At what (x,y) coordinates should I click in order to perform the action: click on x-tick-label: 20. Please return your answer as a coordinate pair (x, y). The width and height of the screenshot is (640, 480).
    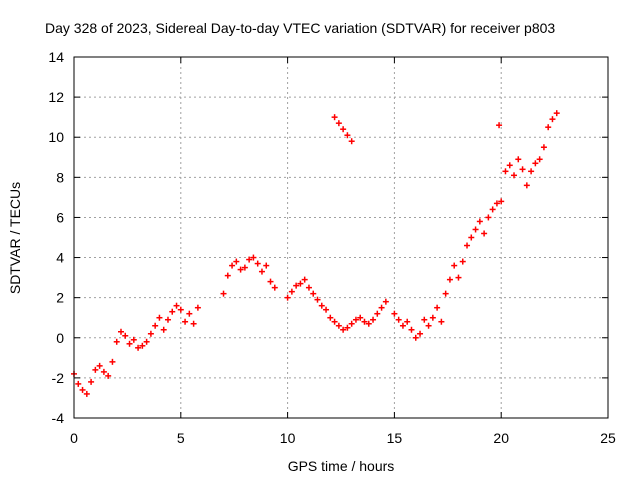
    Looking at the image, I should click on (501, 438).